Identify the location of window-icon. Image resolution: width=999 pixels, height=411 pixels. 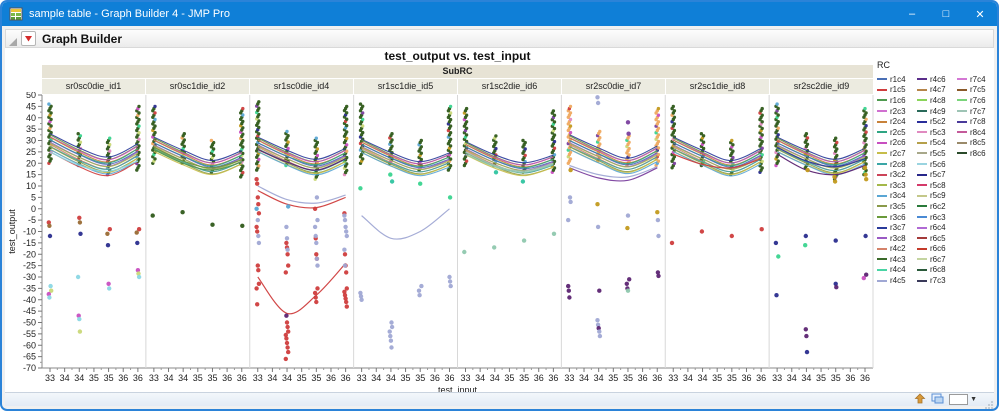
(937, 400).